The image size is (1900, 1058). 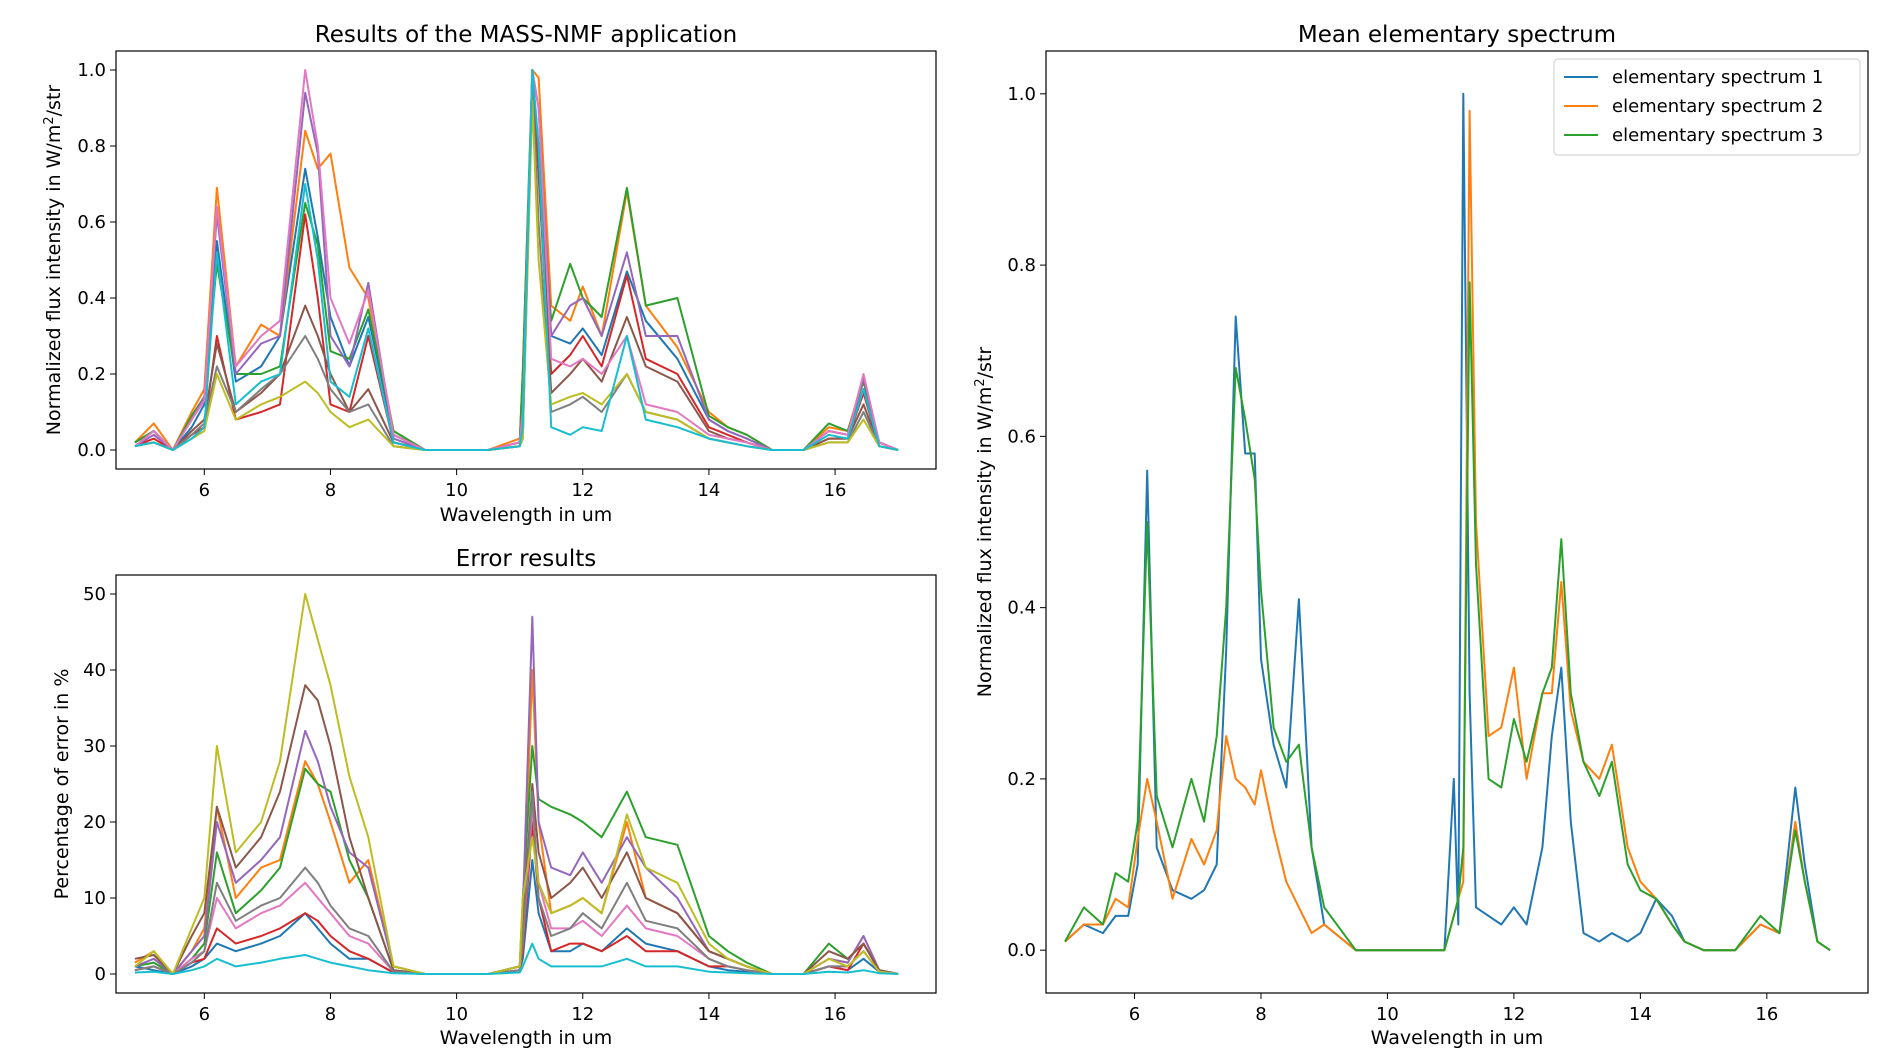 I want to click on y-tick-label: 0, so click(x=100, y=974).